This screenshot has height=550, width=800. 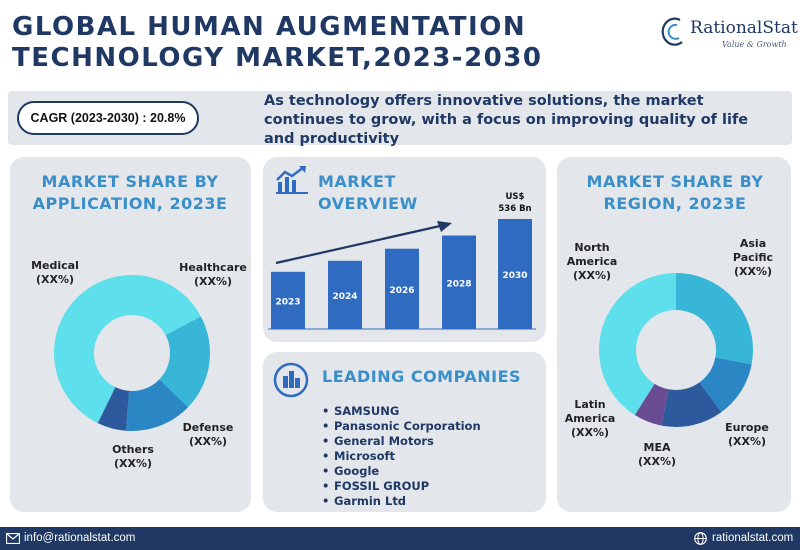 What do you see at coordinates (401, 426) in the screenshot?
I see `company-item: Panasonic Corporation` at bounding box center [401, 426].